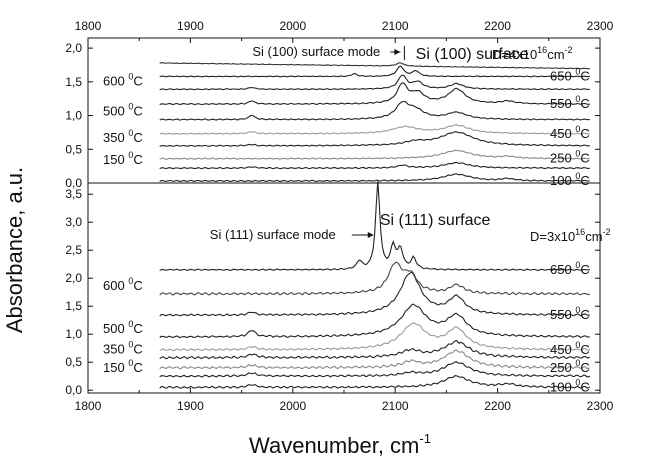 Image resolution: width=659 pixels, height=464 pixels. Describe the element at coordinates (273, 234) in the screenshot. I see `si111-annotation: Si (111) surface mode` at that location.